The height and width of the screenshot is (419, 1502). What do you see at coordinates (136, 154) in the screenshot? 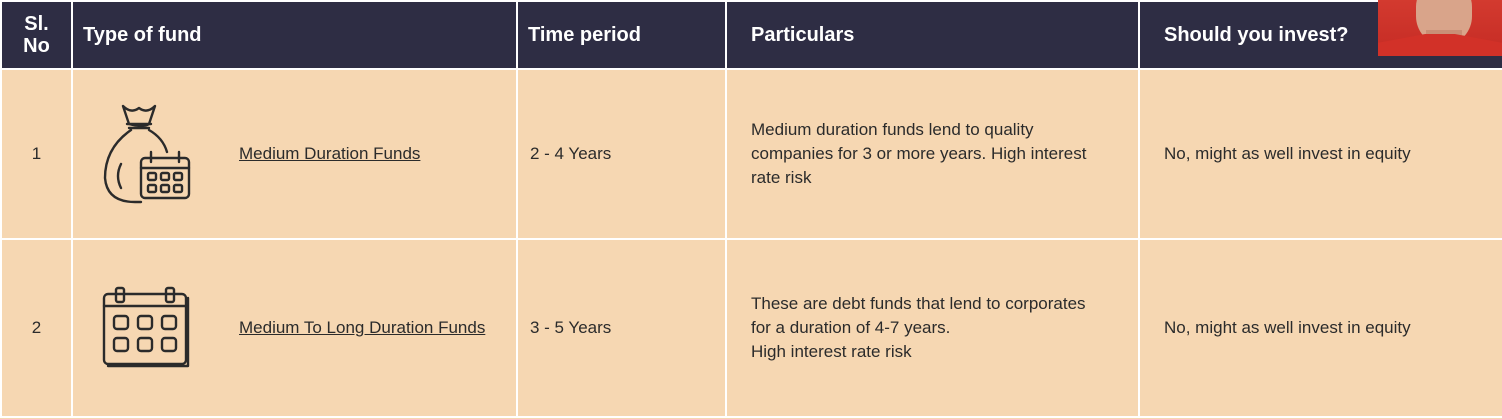
I see `money-bag-calendar-icon` at bounding box center [136, 154].